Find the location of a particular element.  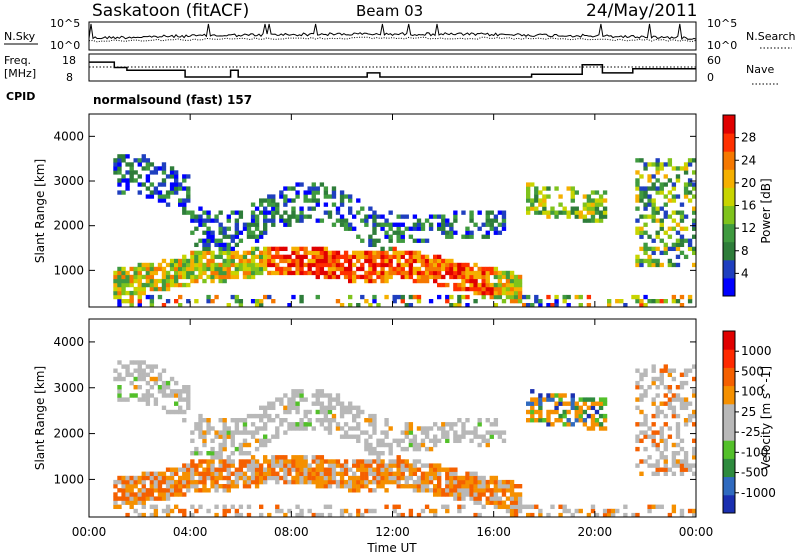

y-tick-label: 3000 is located at coordinates (68, 181).